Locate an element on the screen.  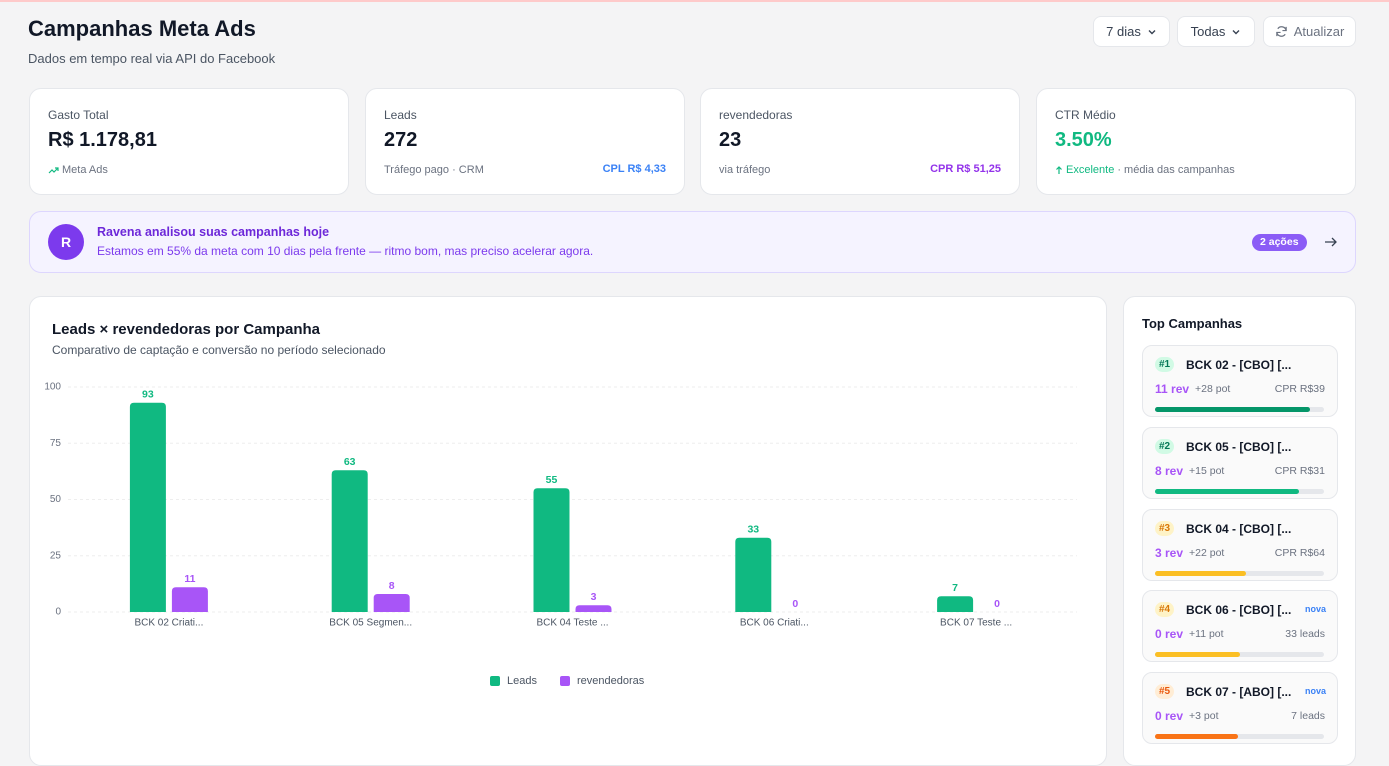
kpi-label: Gasto Total is located at coordinates (78, 115).